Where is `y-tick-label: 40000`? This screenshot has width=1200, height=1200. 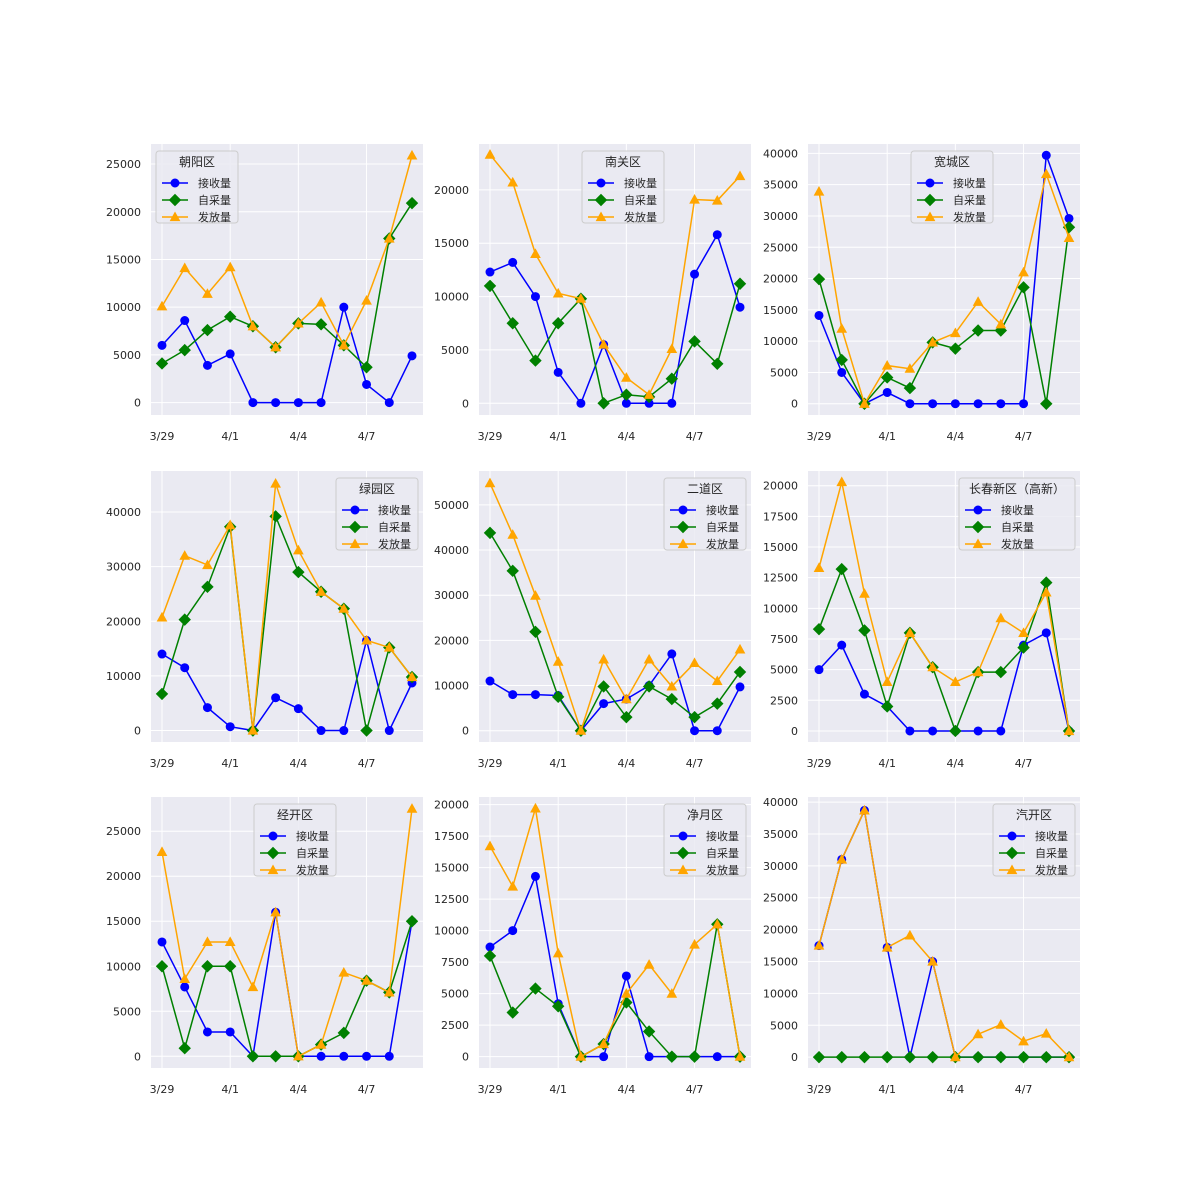 y-tick-label: 40000 is located at coordinates (451, 550).